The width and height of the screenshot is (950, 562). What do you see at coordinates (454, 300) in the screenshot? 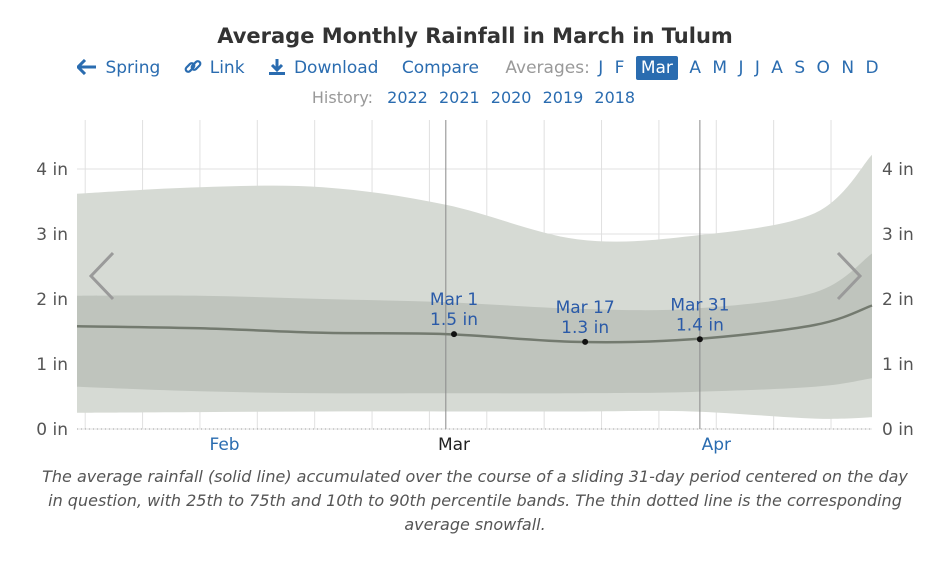
I see `highlight-date-label: Mar 1` at bounding box center [454, 300].